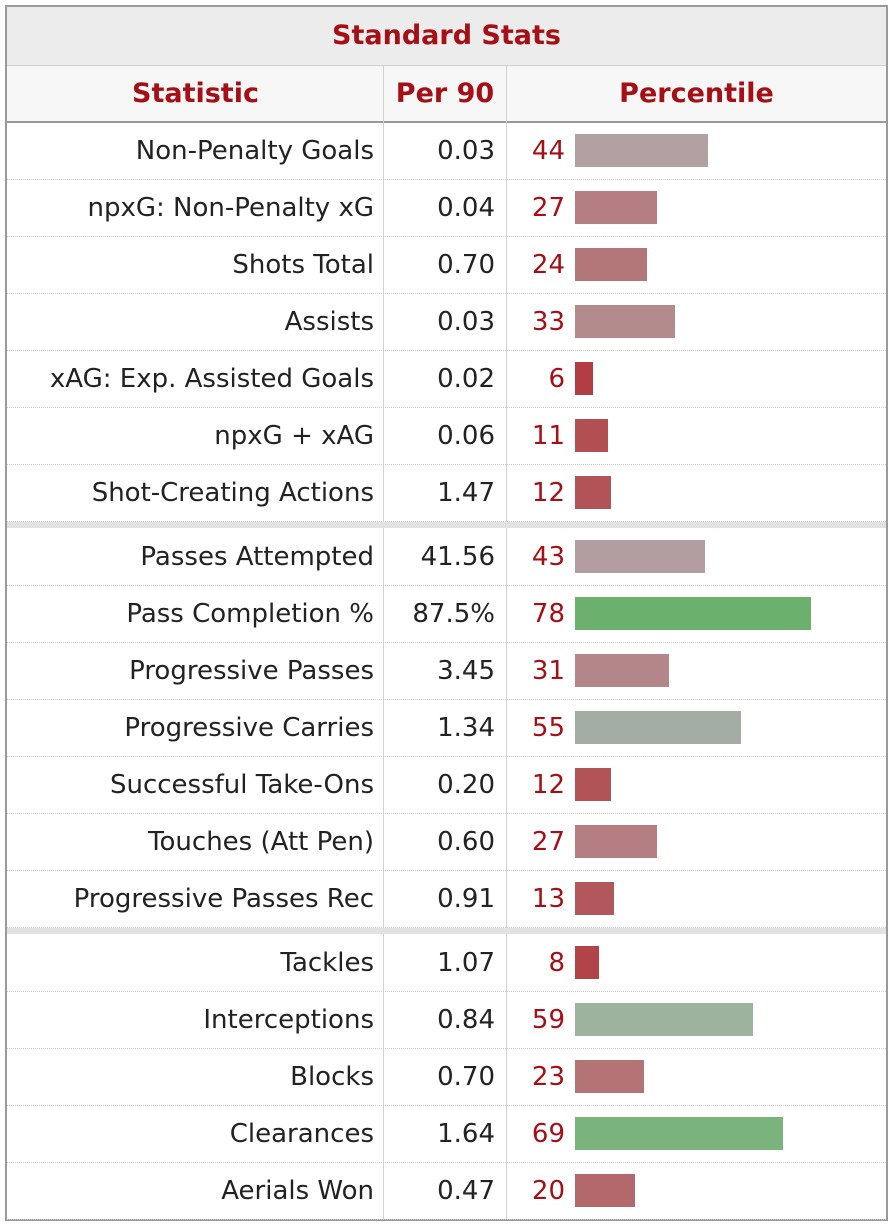  Describe the element at coordinates (294, 436) in the screenshot. I see `stat-name: npxG + xAG` at that location.